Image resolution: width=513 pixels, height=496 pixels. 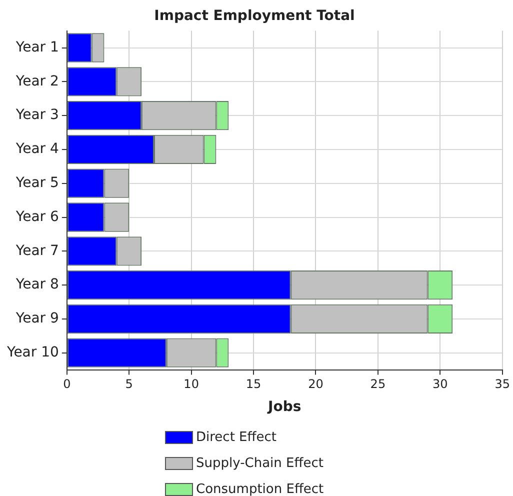 What do you see at coordinates (316, 384) in the screenshot?
I see `x-tick-label: 20` at bounding box center [316, 384].